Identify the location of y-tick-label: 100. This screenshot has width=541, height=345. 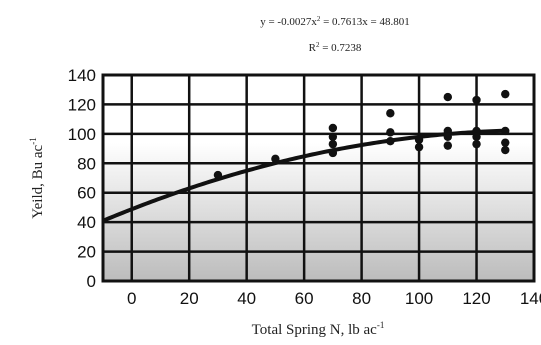
(82, 134).